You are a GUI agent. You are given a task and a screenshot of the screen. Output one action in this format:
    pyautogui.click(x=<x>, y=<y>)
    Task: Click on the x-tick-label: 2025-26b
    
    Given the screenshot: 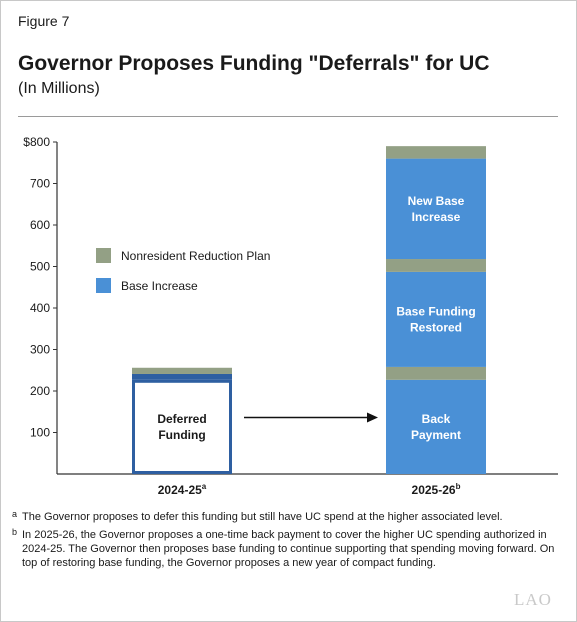 What is the action you would take?
    pyautogui.click(x=436, y=489)
    